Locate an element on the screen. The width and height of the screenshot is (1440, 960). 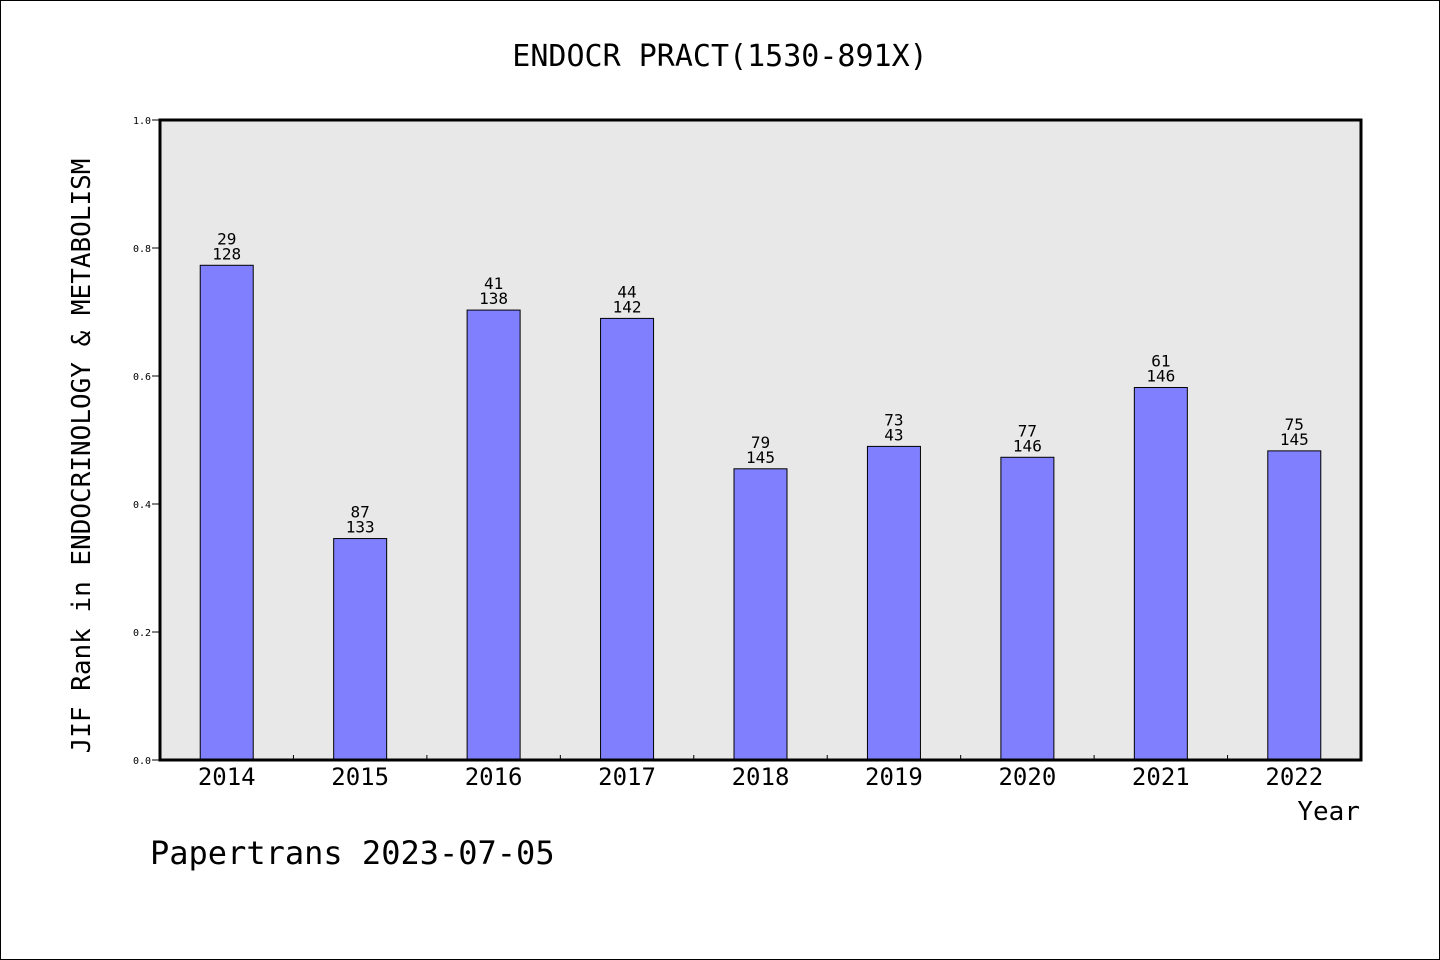
x-tick-label: 2017 is located at coordinates (627, 777).